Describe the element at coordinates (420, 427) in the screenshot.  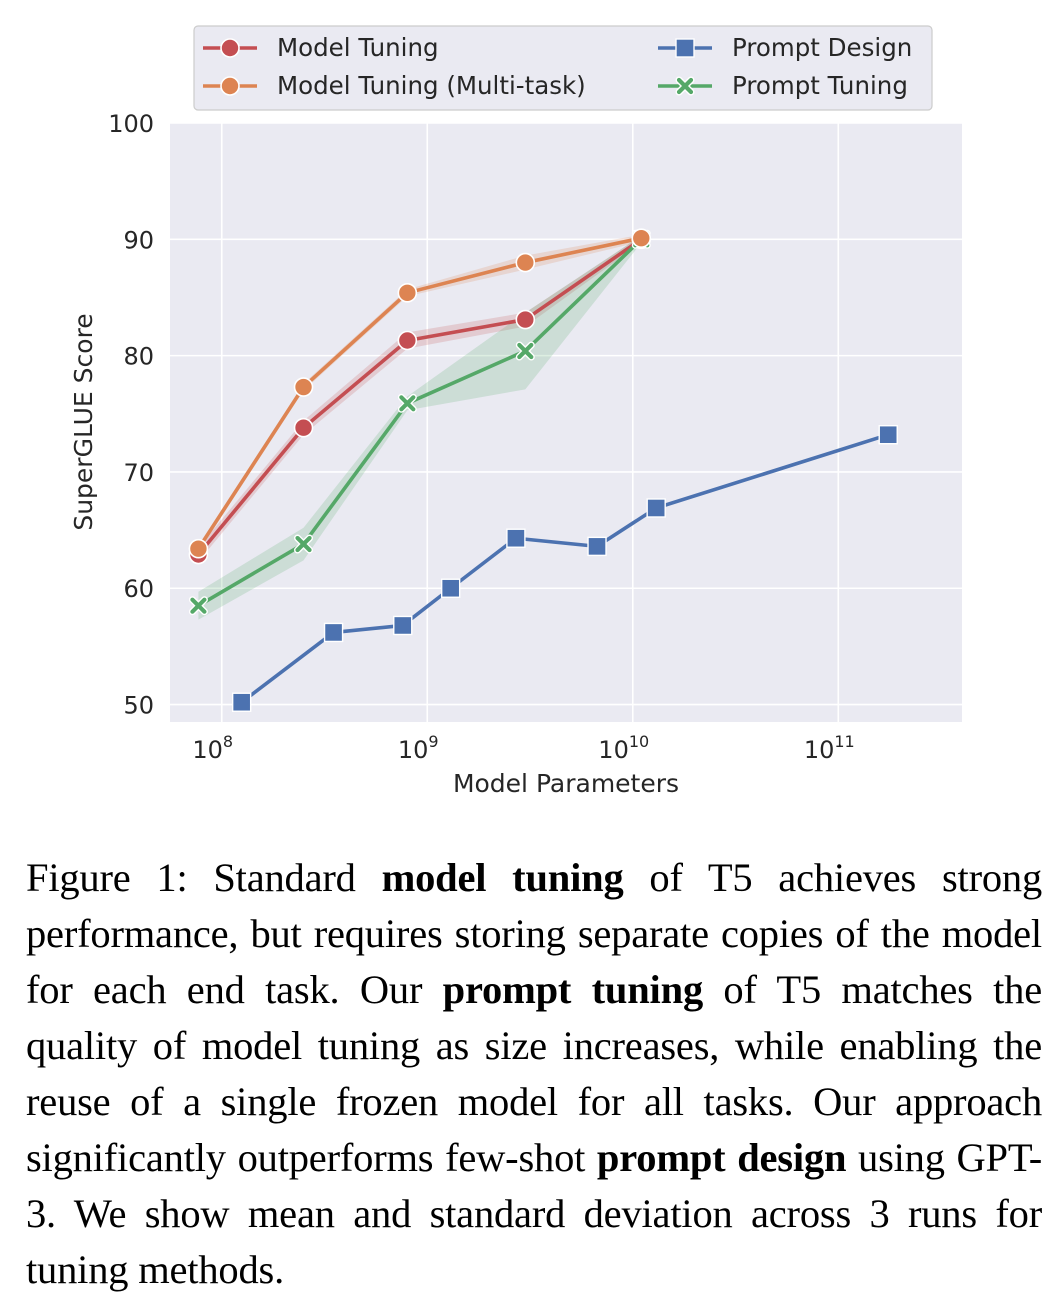
I see `prompt-tuning-std-band` at that location.